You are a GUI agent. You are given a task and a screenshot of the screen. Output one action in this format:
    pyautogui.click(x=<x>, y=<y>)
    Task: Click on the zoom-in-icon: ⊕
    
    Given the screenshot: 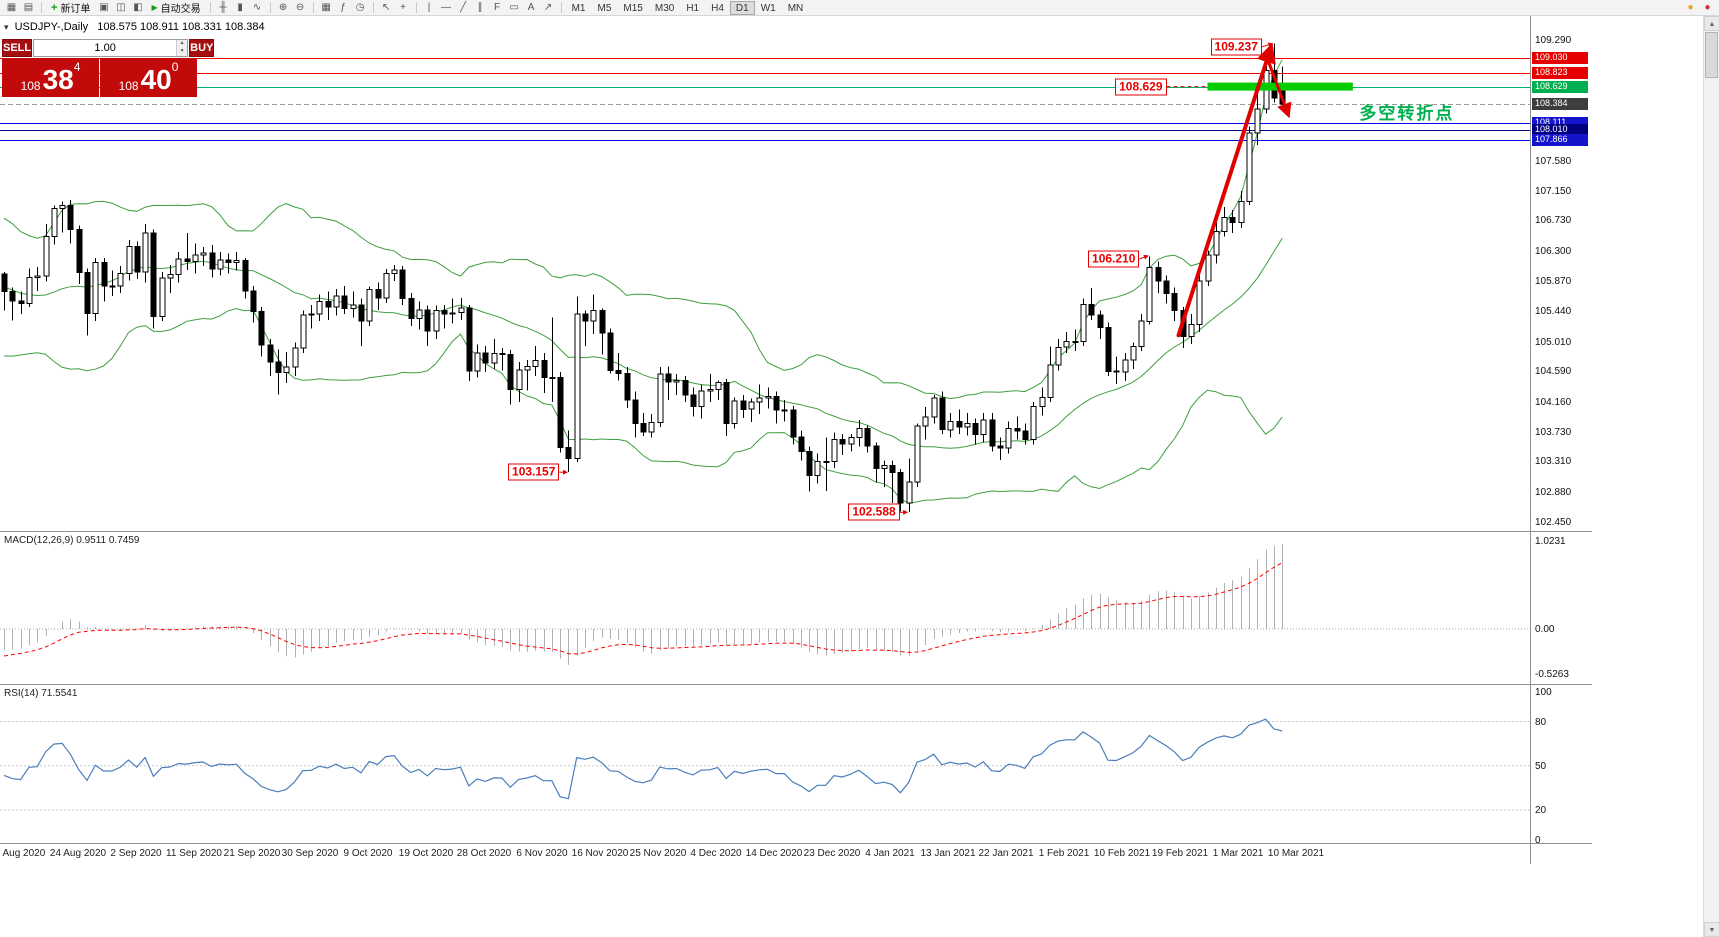 What is the action you would take?
    pyautogui.click(x=283, y=7)
    